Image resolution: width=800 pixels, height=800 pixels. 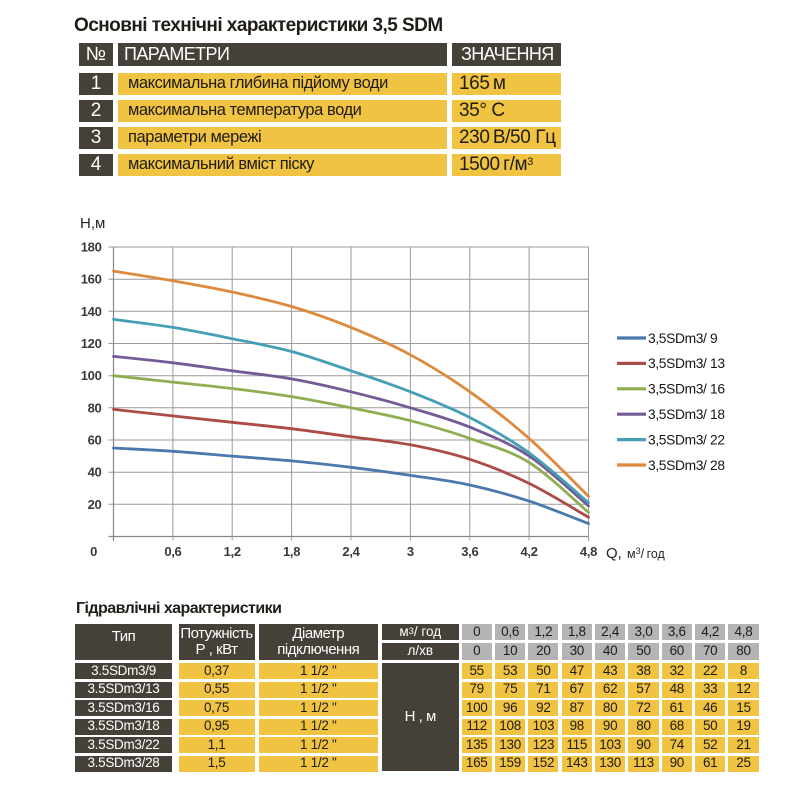 What do you see at coordinates (95, 407) in the screenshot?
I see `svg-text: 80` at bounding box center [95, 407].